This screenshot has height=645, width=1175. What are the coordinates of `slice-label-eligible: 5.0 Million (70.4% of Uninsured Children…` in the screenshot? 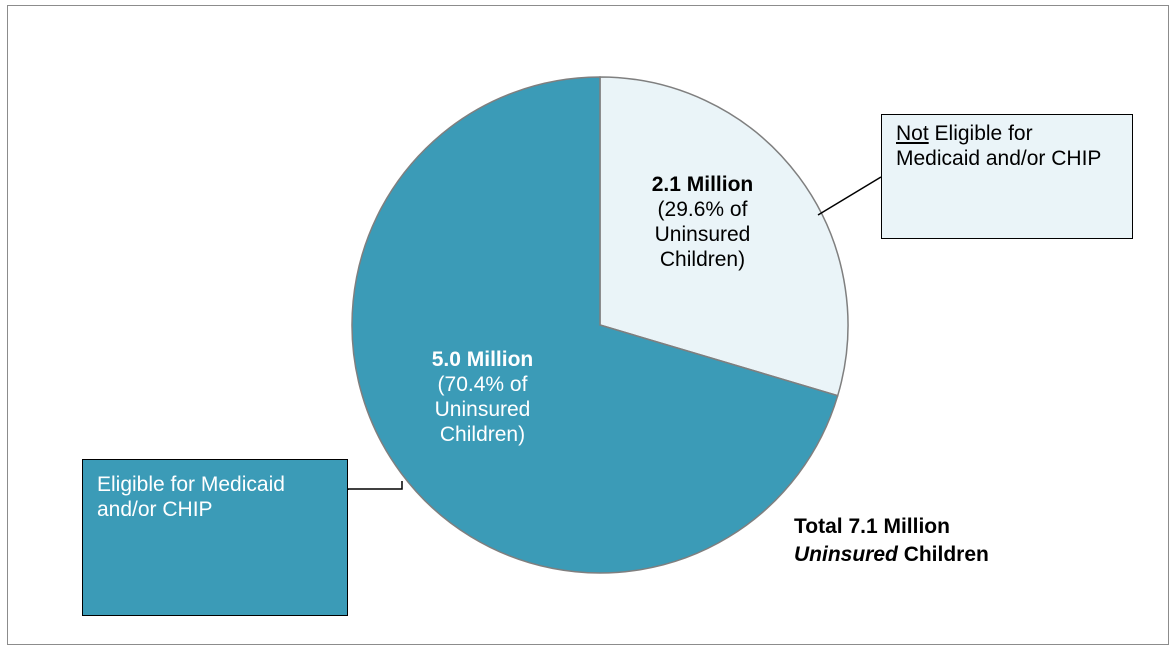 It's located at (482, 397).